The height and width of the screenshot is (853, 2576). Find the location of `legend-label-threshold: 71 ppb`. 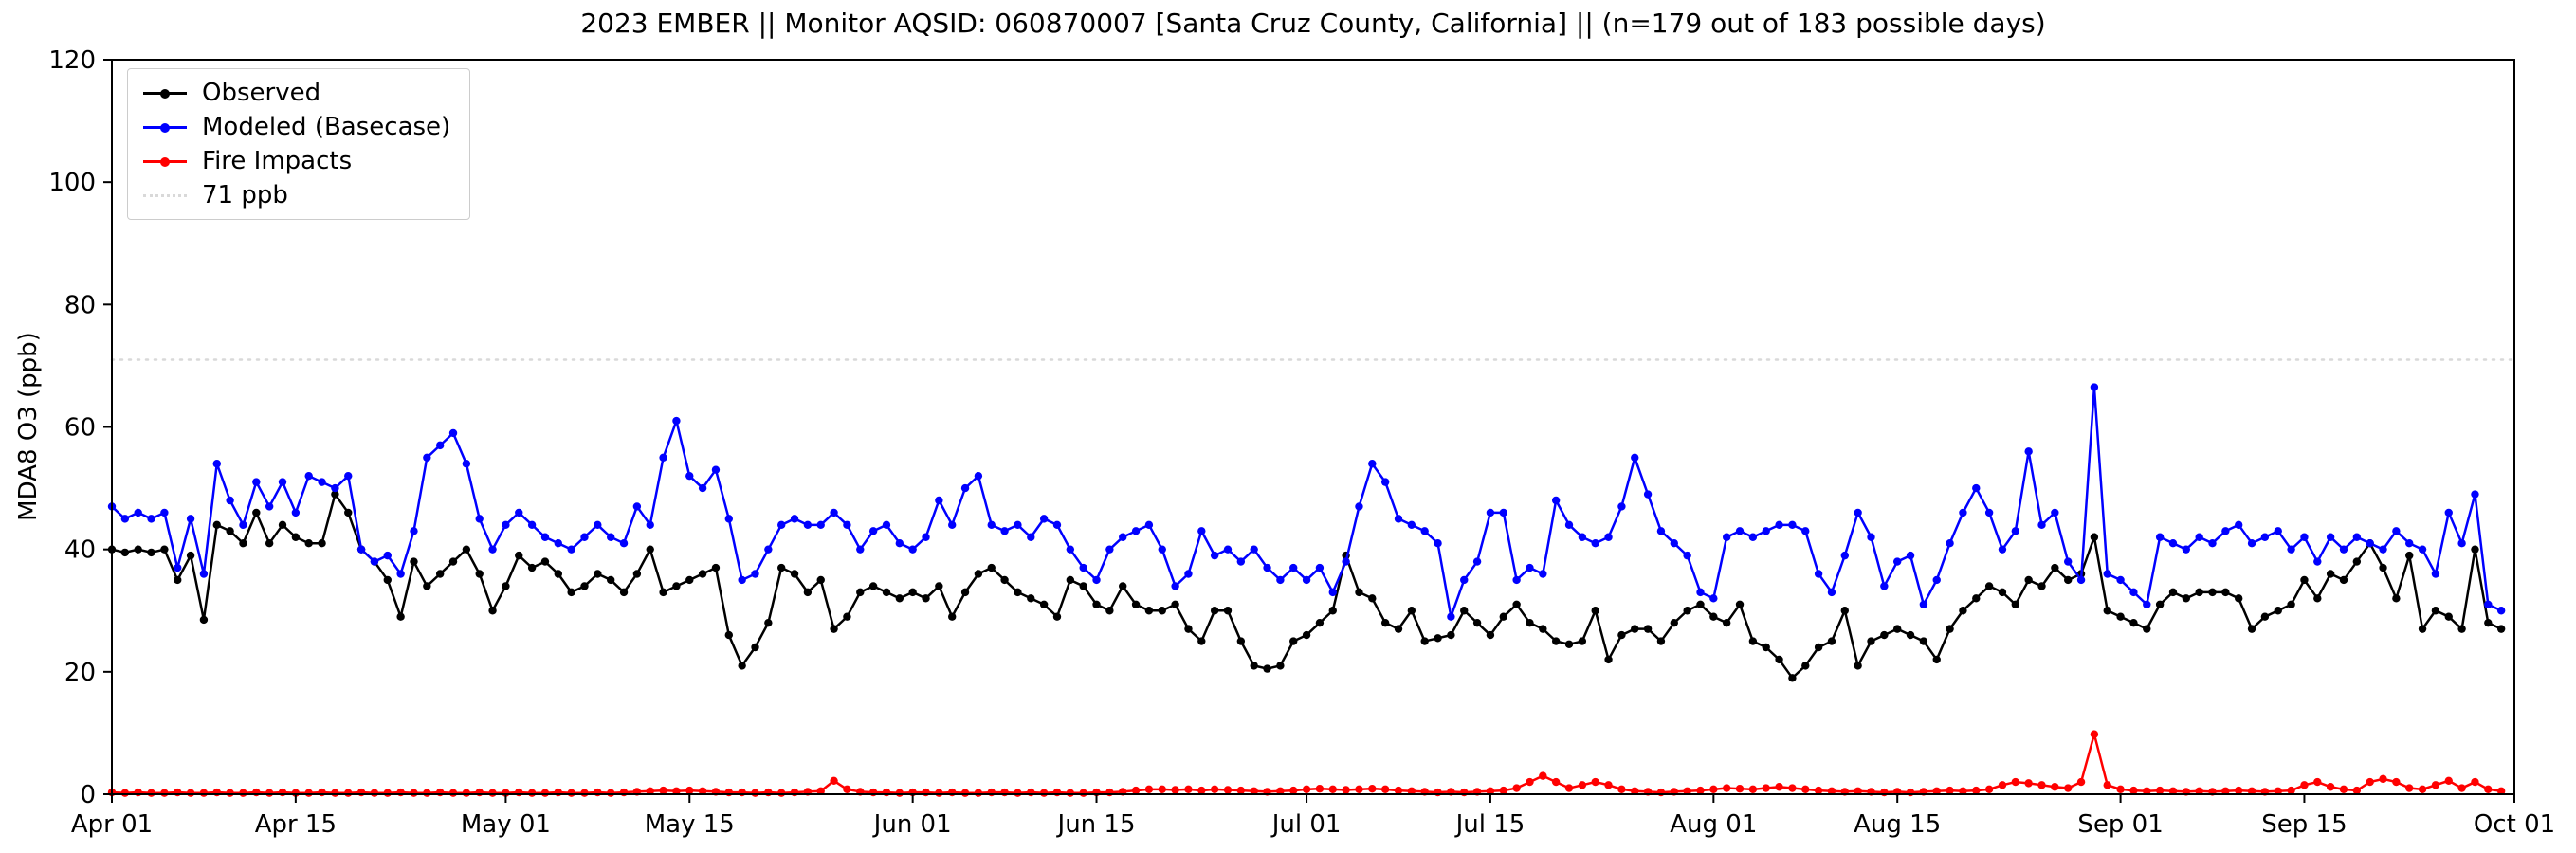

legend-label-threshold: 71 ppb is located at coordinates (245, 195).